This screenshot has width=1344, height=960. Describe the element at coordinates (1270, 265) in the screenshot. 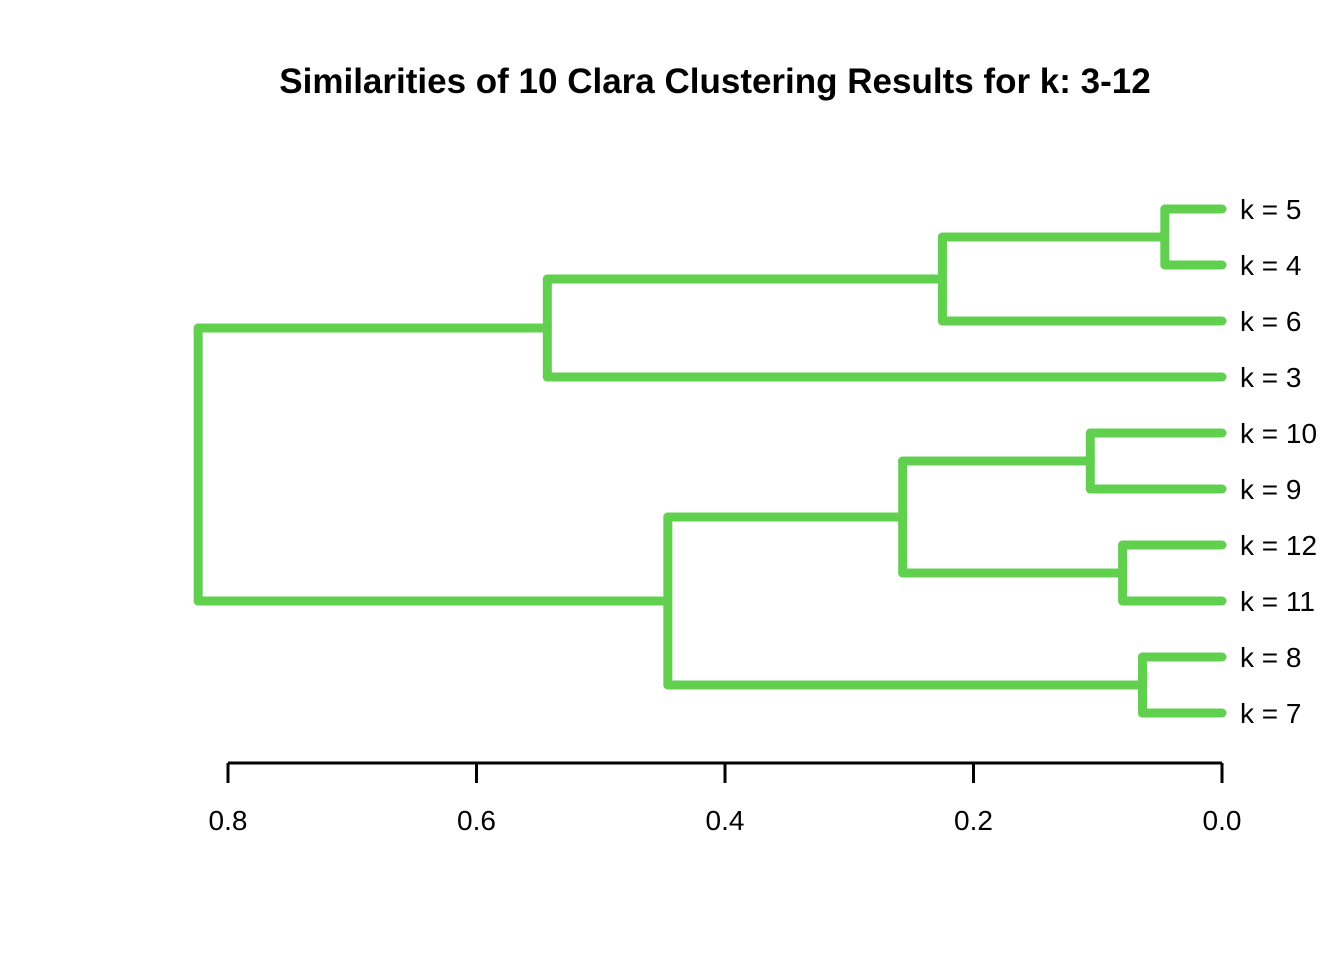

I see `leaf-label: k = 4` at that location.